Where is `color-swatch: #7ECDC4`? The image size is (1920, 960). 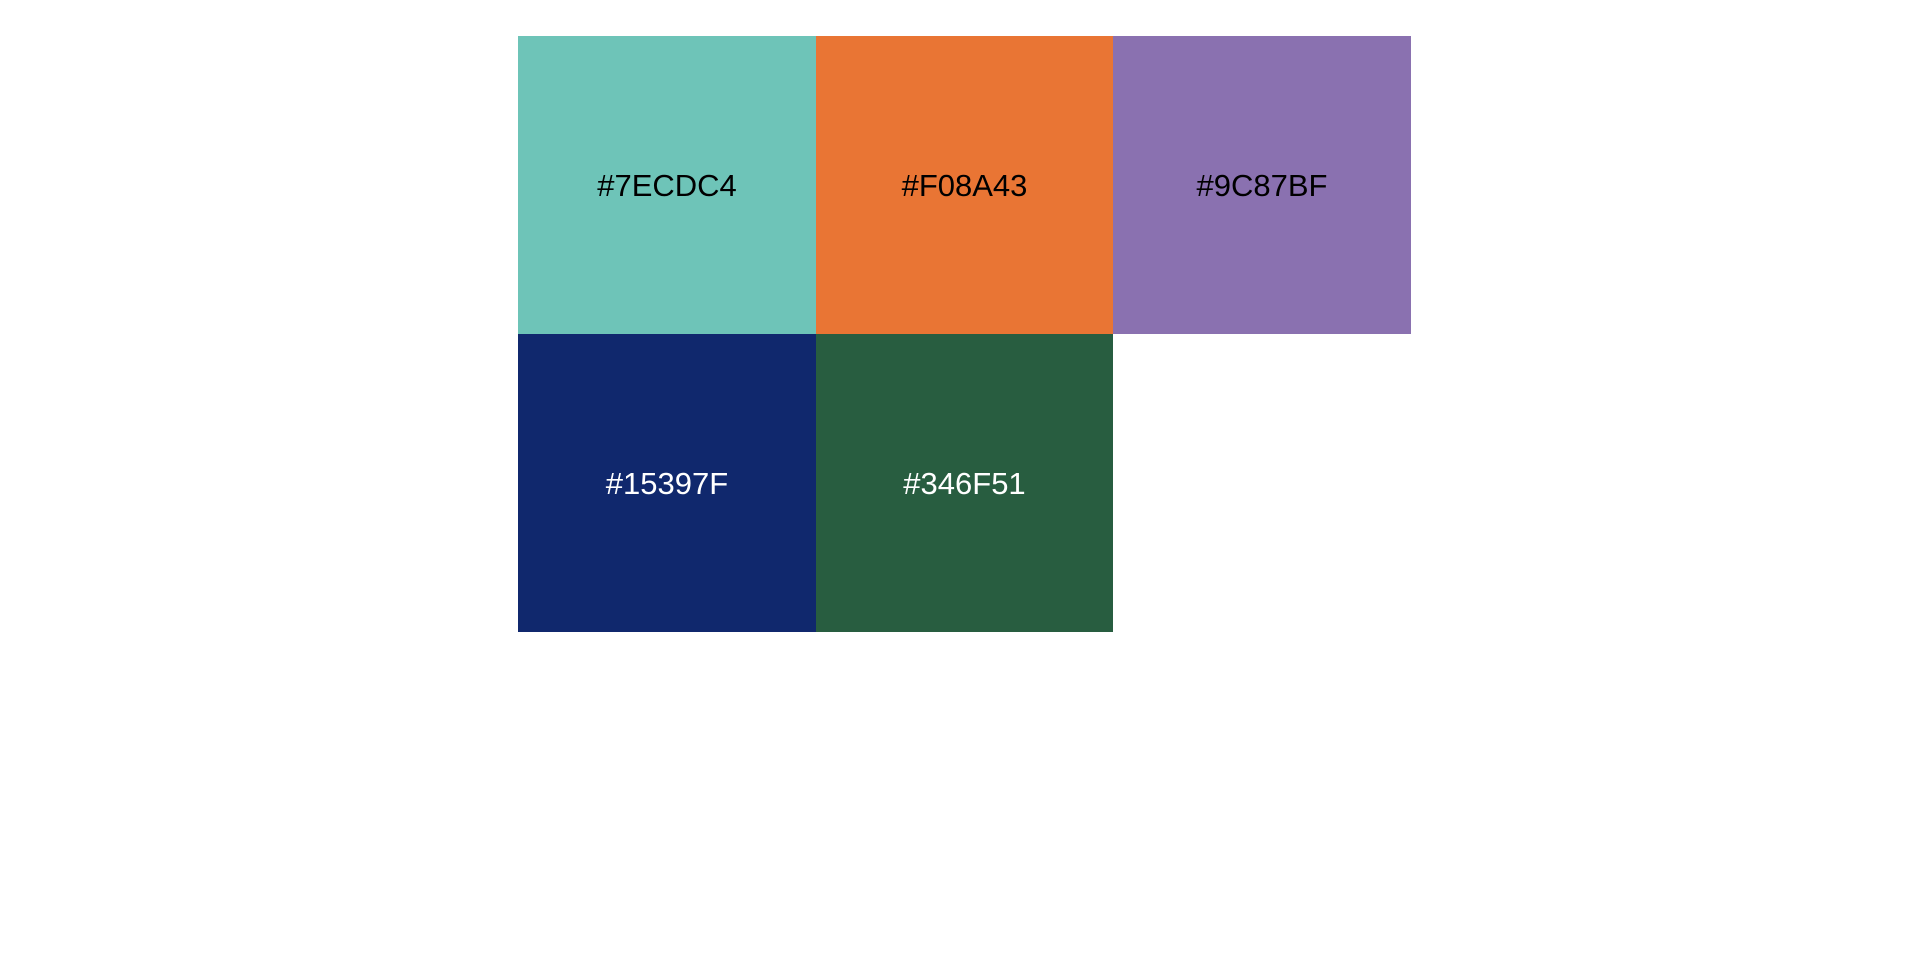
color-swatch: #7ECDC4 is located at coordinates (667, 185).